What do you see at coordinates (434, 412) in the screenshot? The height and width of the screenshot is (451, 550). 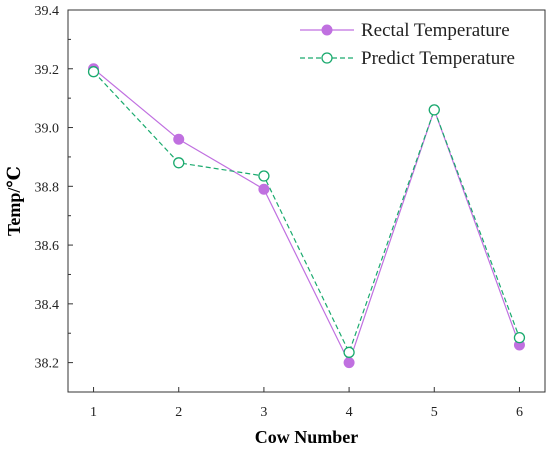 I see `x-tick-label: 5` at bounding box center [434, 412].